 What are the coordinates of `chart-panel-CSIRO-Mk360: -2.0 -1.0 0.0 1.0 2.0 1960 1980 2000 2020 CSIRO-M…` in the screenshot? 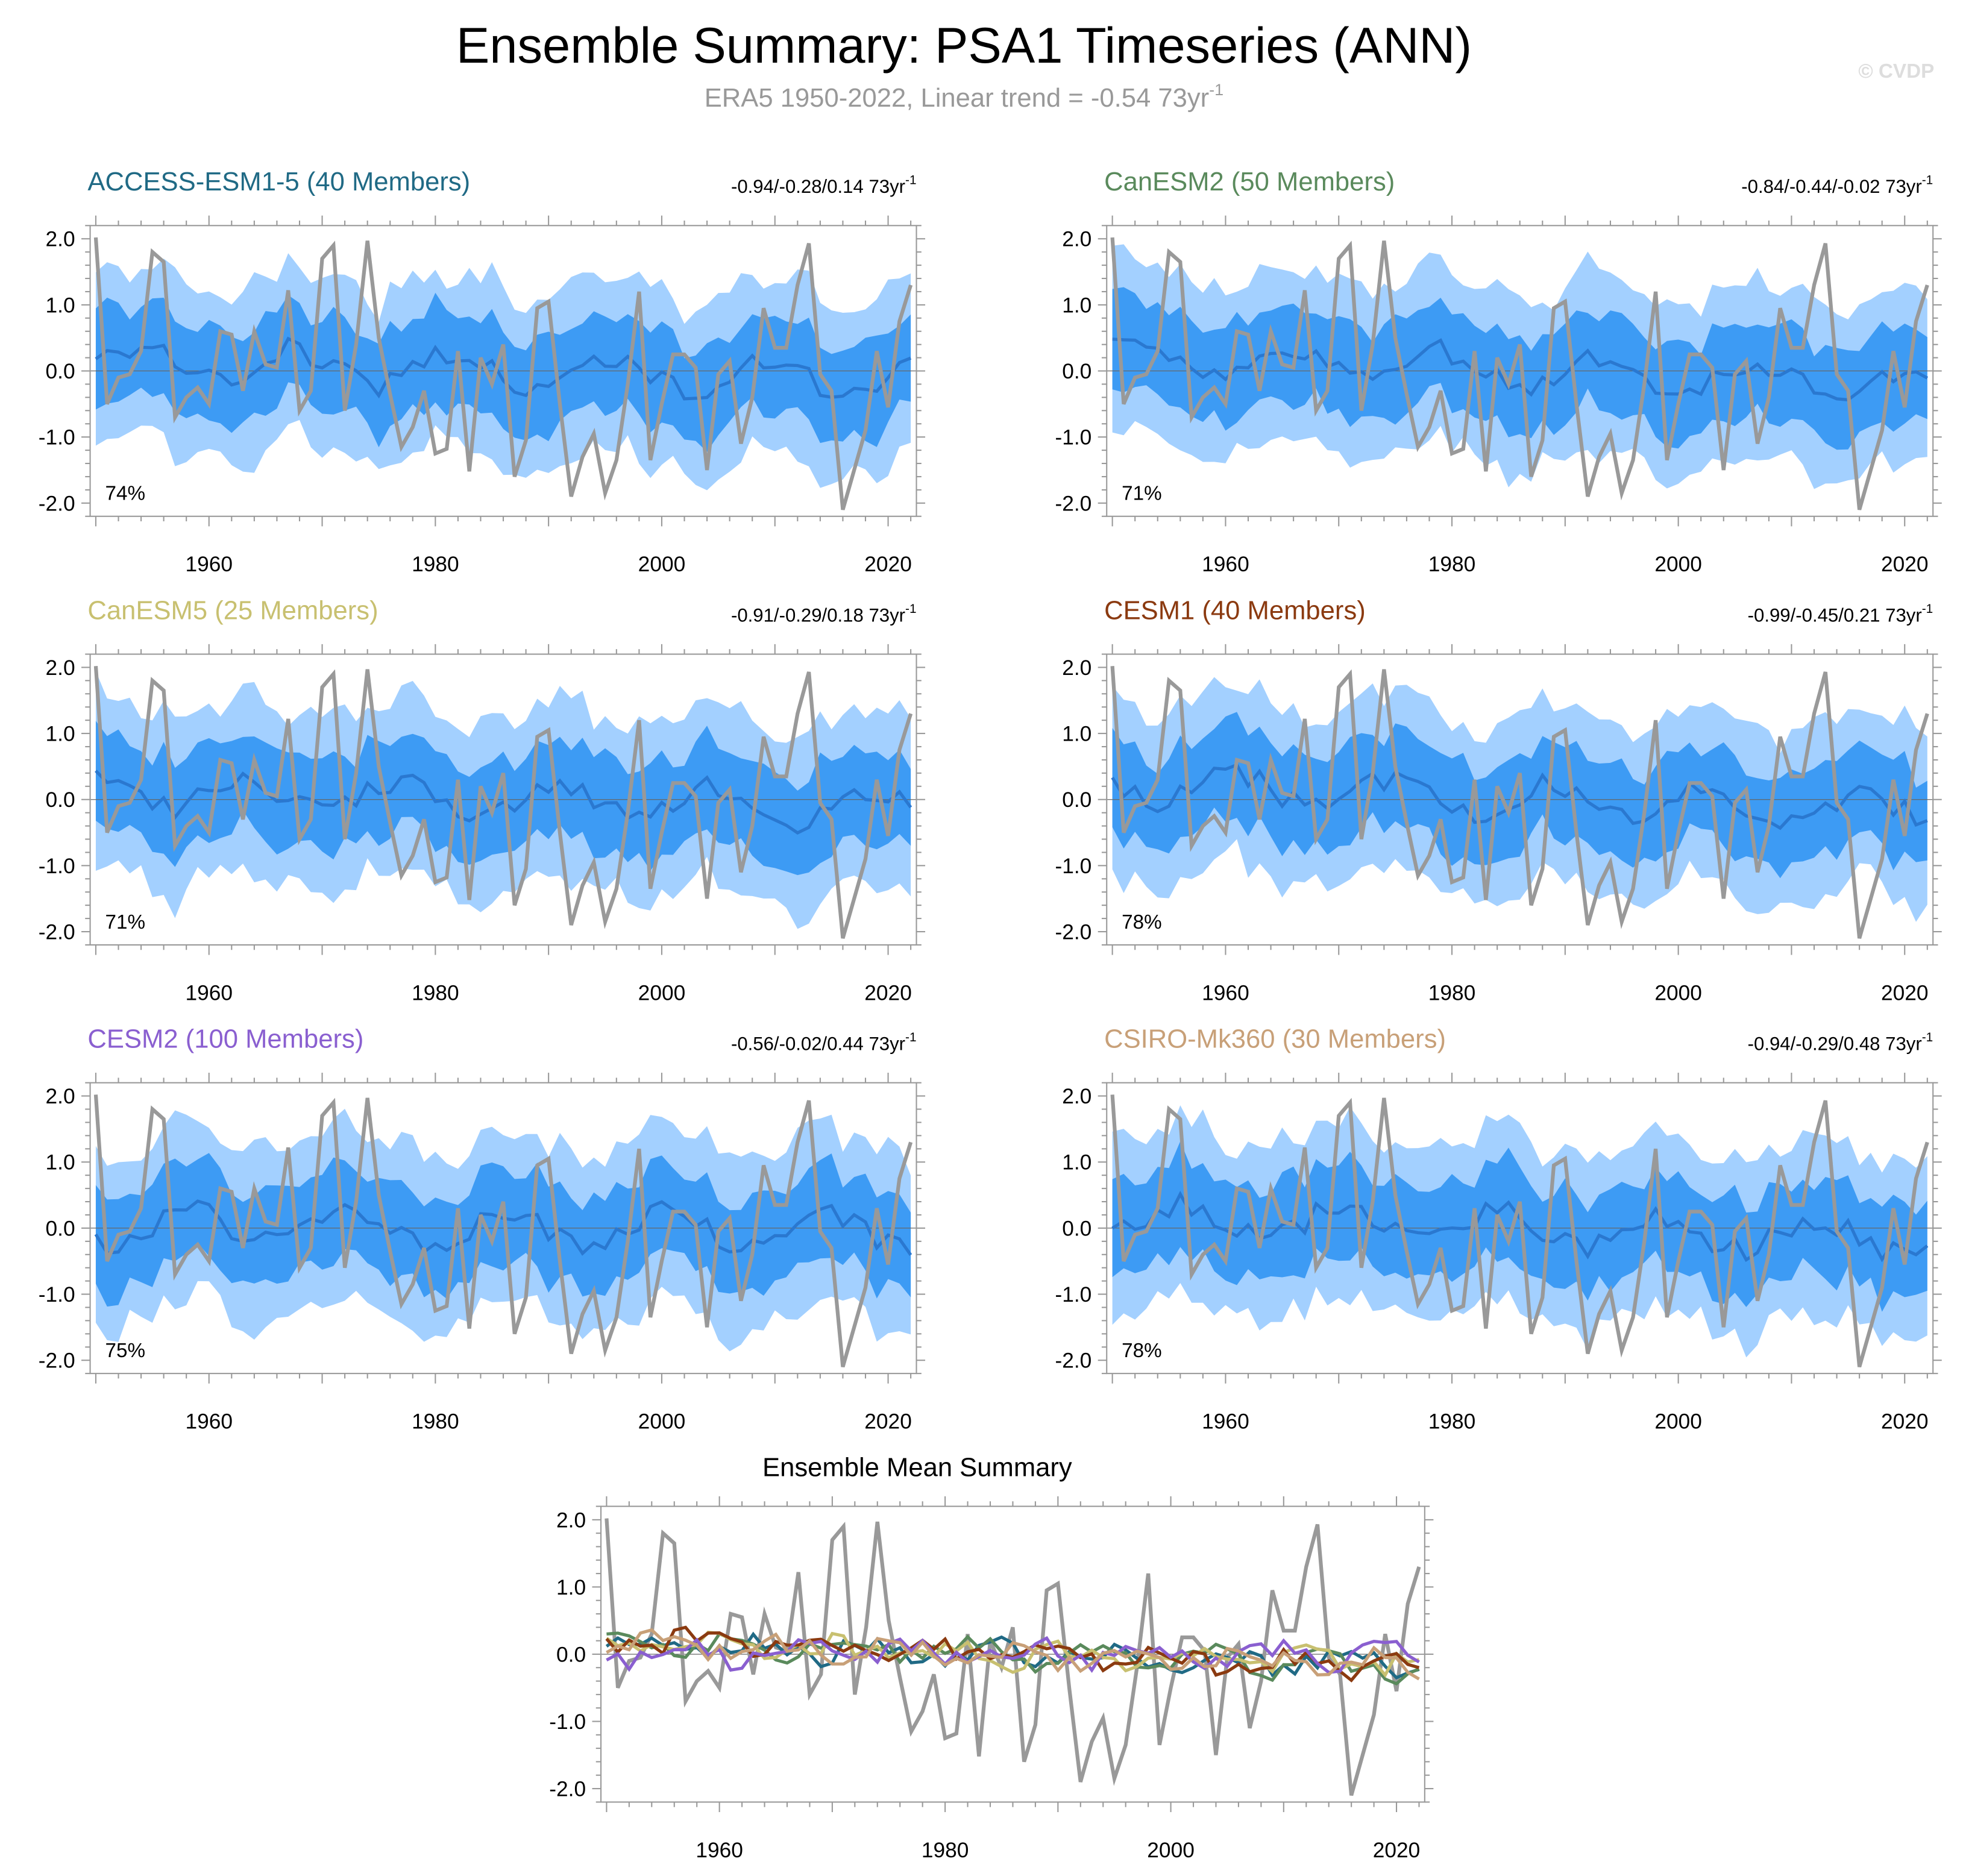 It's located at (1498, 1229).